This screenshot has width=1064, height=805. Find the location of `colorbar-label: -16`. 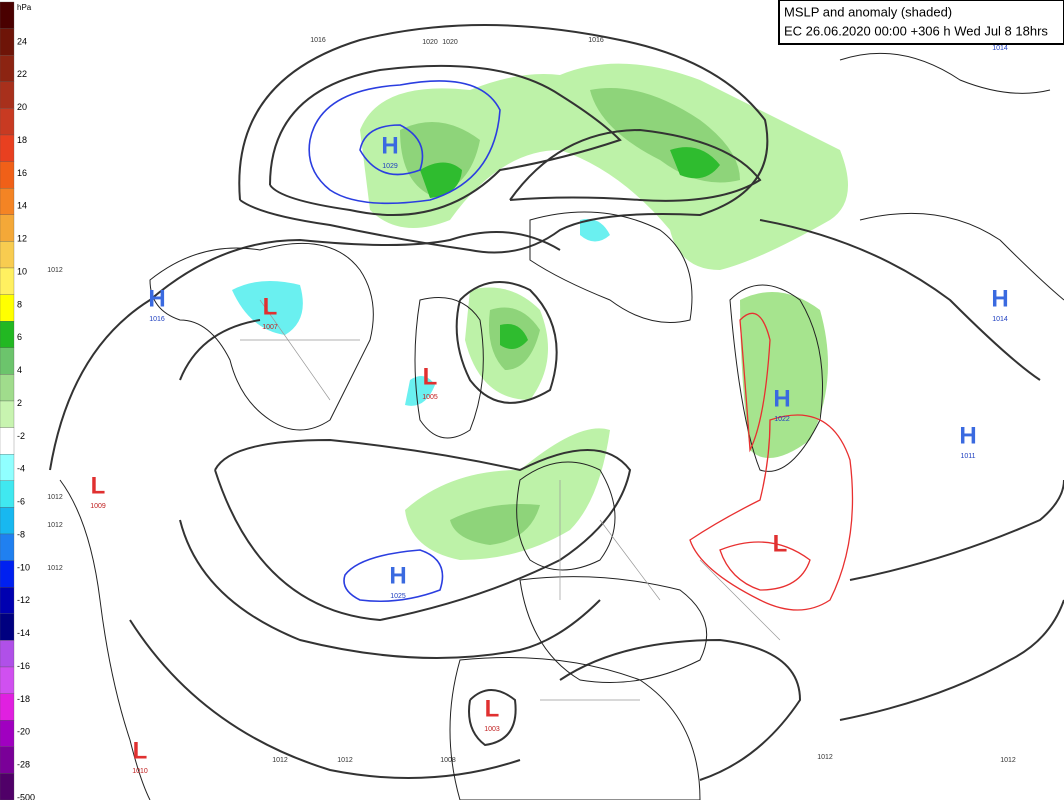

colorbar-label: -16 is located at coordinates (23, 666).